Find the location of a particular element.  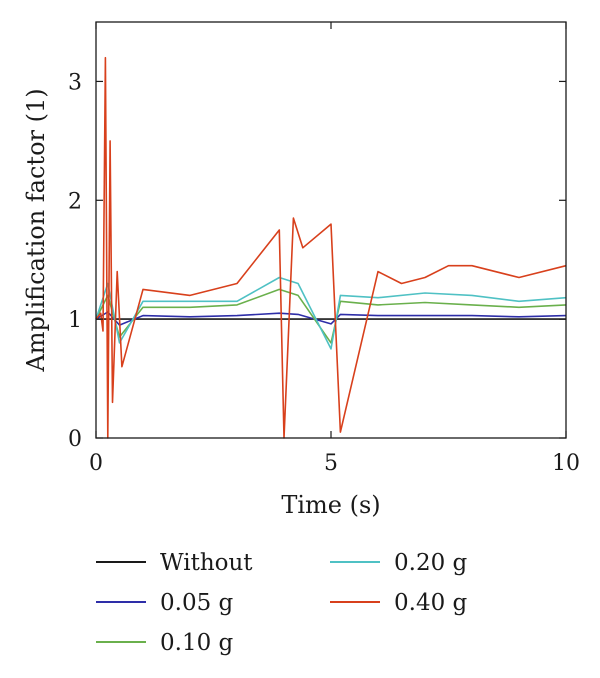

legend-label-4: 0.40 g is located at coordinates (431, 603).